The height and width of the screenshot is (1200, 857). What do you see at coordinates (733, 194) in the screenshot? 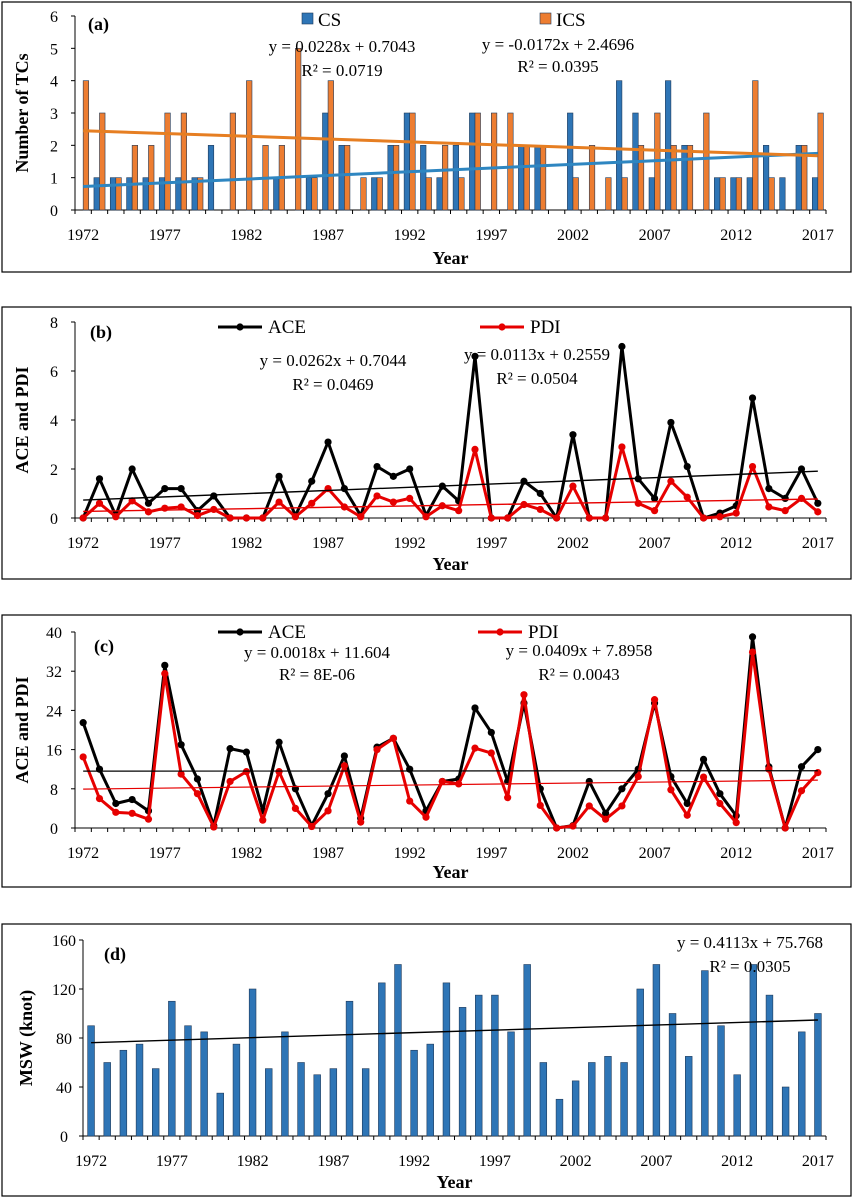
I see `bar-cs-2012` at bounding box center [733, 194].